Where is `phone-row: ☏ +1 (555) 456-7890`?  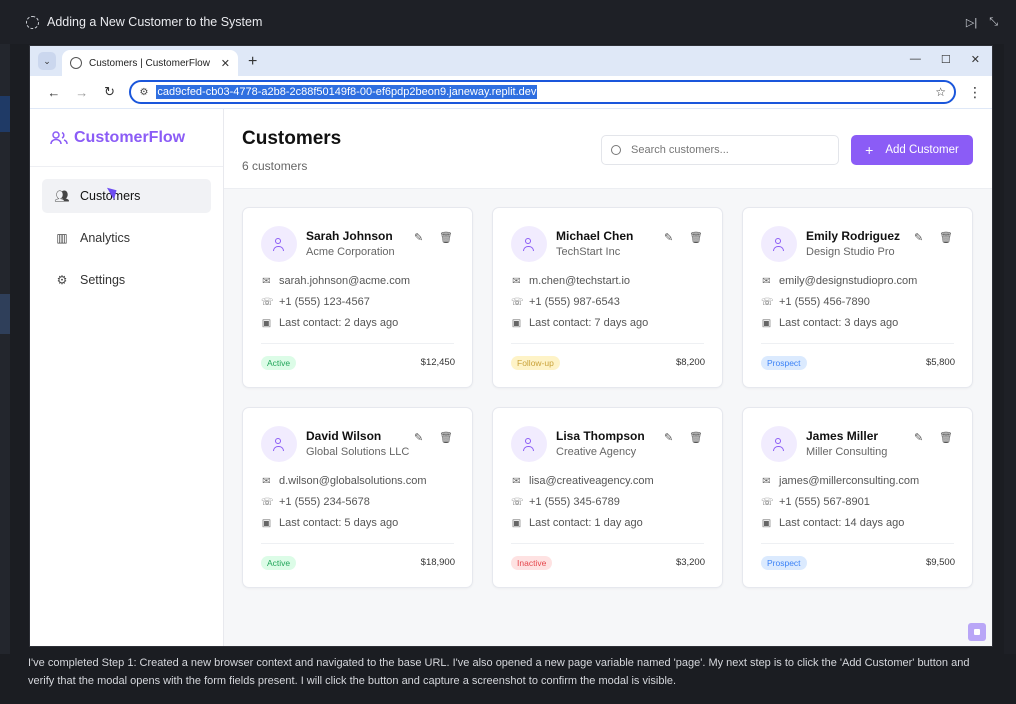 phone-row: ☏ +1 (555) 456-7890 is located at coordinates (815, 302).